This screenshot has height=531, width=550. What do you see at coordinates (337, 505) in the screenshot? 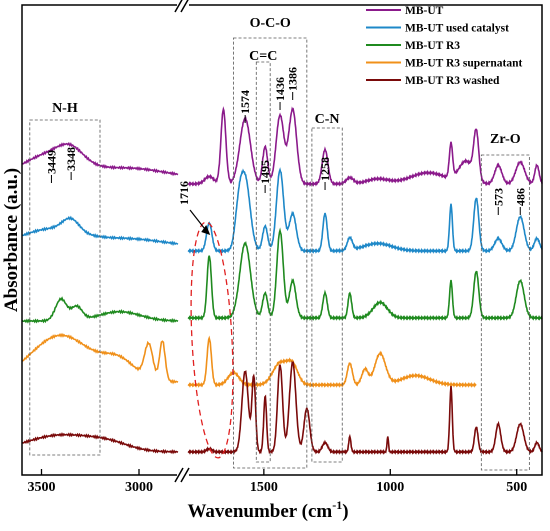
I see `x-axis-title-superscript: -1` at bounding box center [337, 505].